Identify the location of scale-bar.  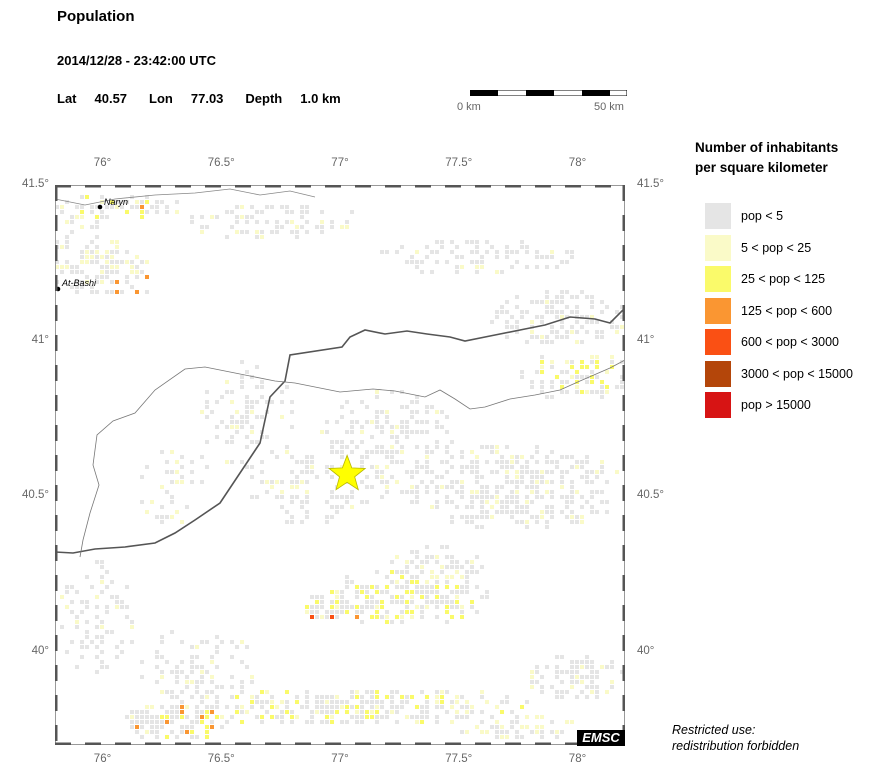
(548, 93).